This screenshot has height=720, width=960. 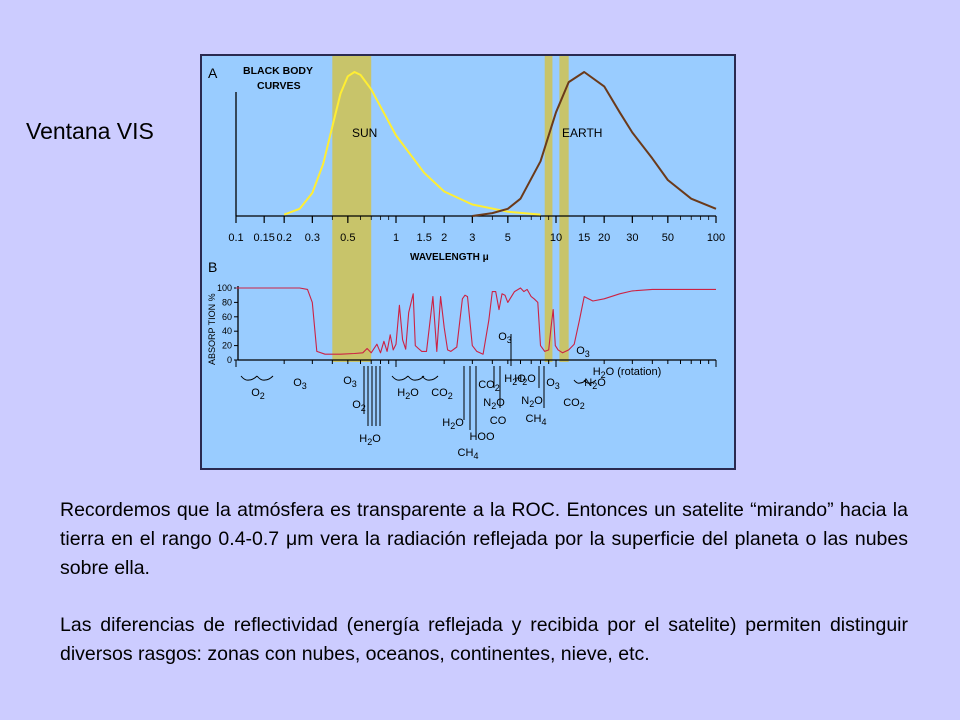 What do you see at coordinates (489, 386) in the screenshot?
I see `molecule-label-co2-b: CO2` at bounding box center [489, 386].